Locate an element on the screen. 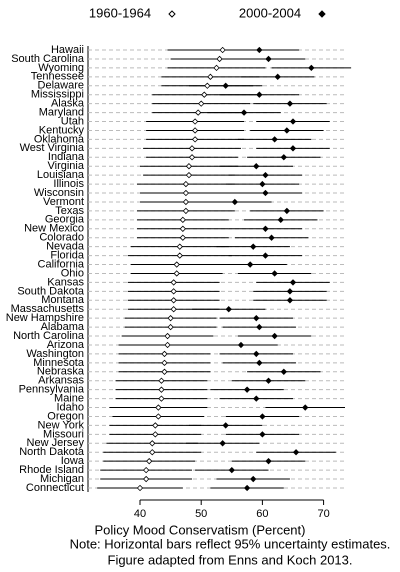 The image size is (400, 572). y-tick-label: Louisiana is located at coordinates (61, 175).